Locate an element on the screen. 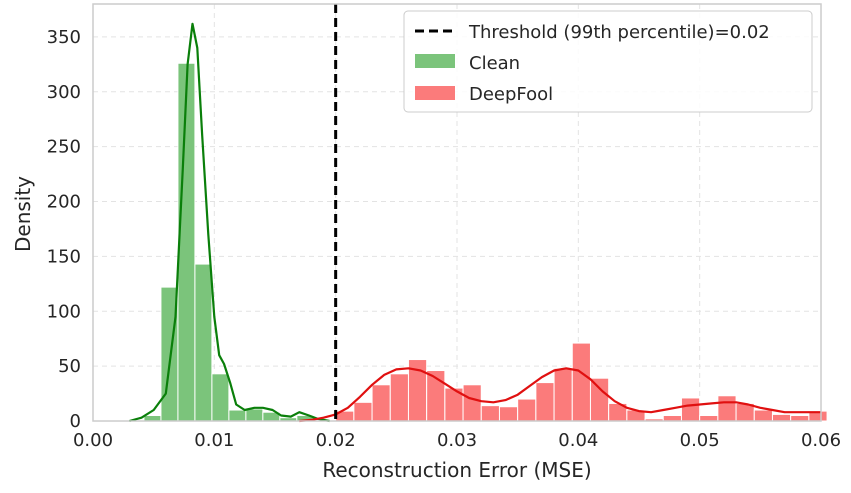  y-tick-label: 350 is located at coordinates (64, 37).